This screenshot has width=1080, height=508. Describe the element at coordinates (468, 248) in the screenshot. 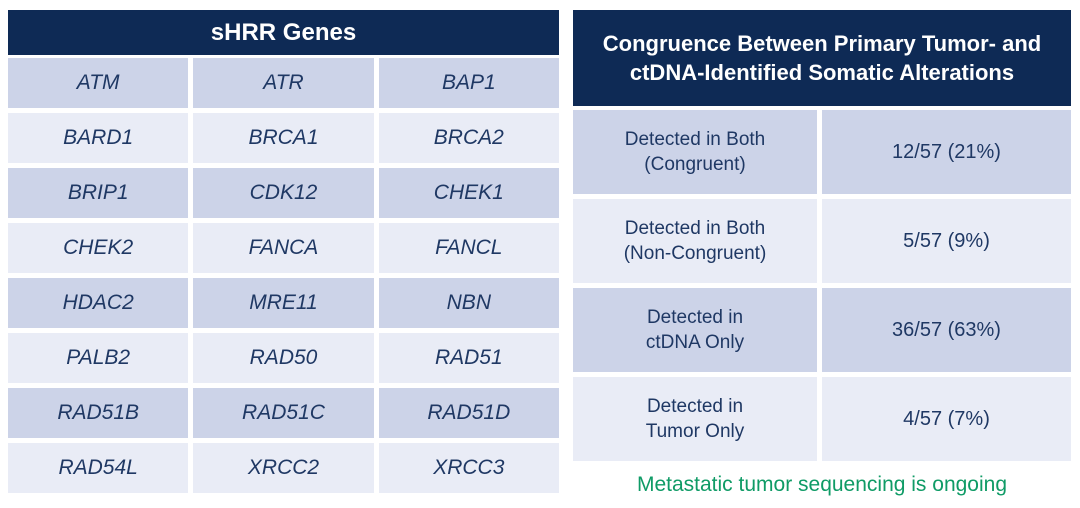

I see `gene-cell: FANCL` at that location.